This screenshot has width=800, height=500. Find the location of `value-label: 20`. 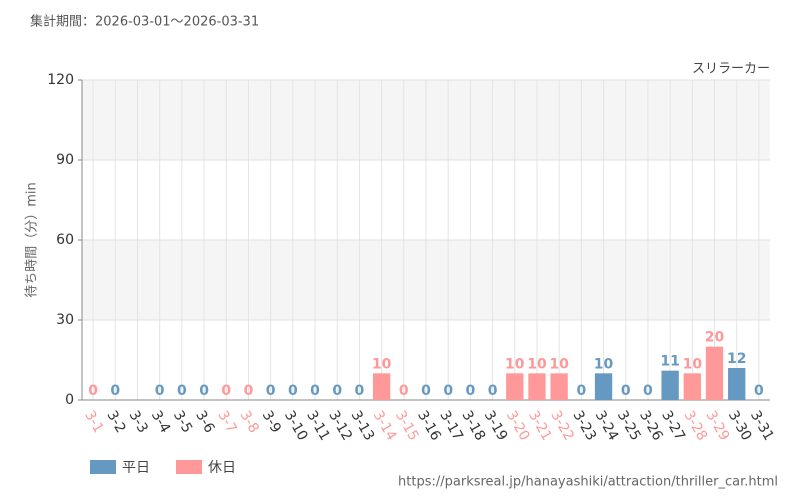

value-label: 20 is located at coordinates (715, 338).